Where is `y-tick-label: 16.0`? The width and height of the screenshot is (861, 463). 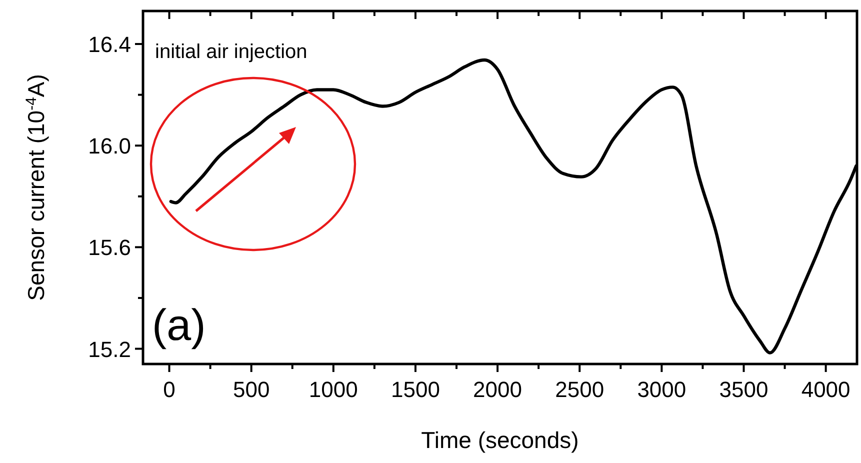
y-tick-label: 16.0 is located at coordinates (109, 146).